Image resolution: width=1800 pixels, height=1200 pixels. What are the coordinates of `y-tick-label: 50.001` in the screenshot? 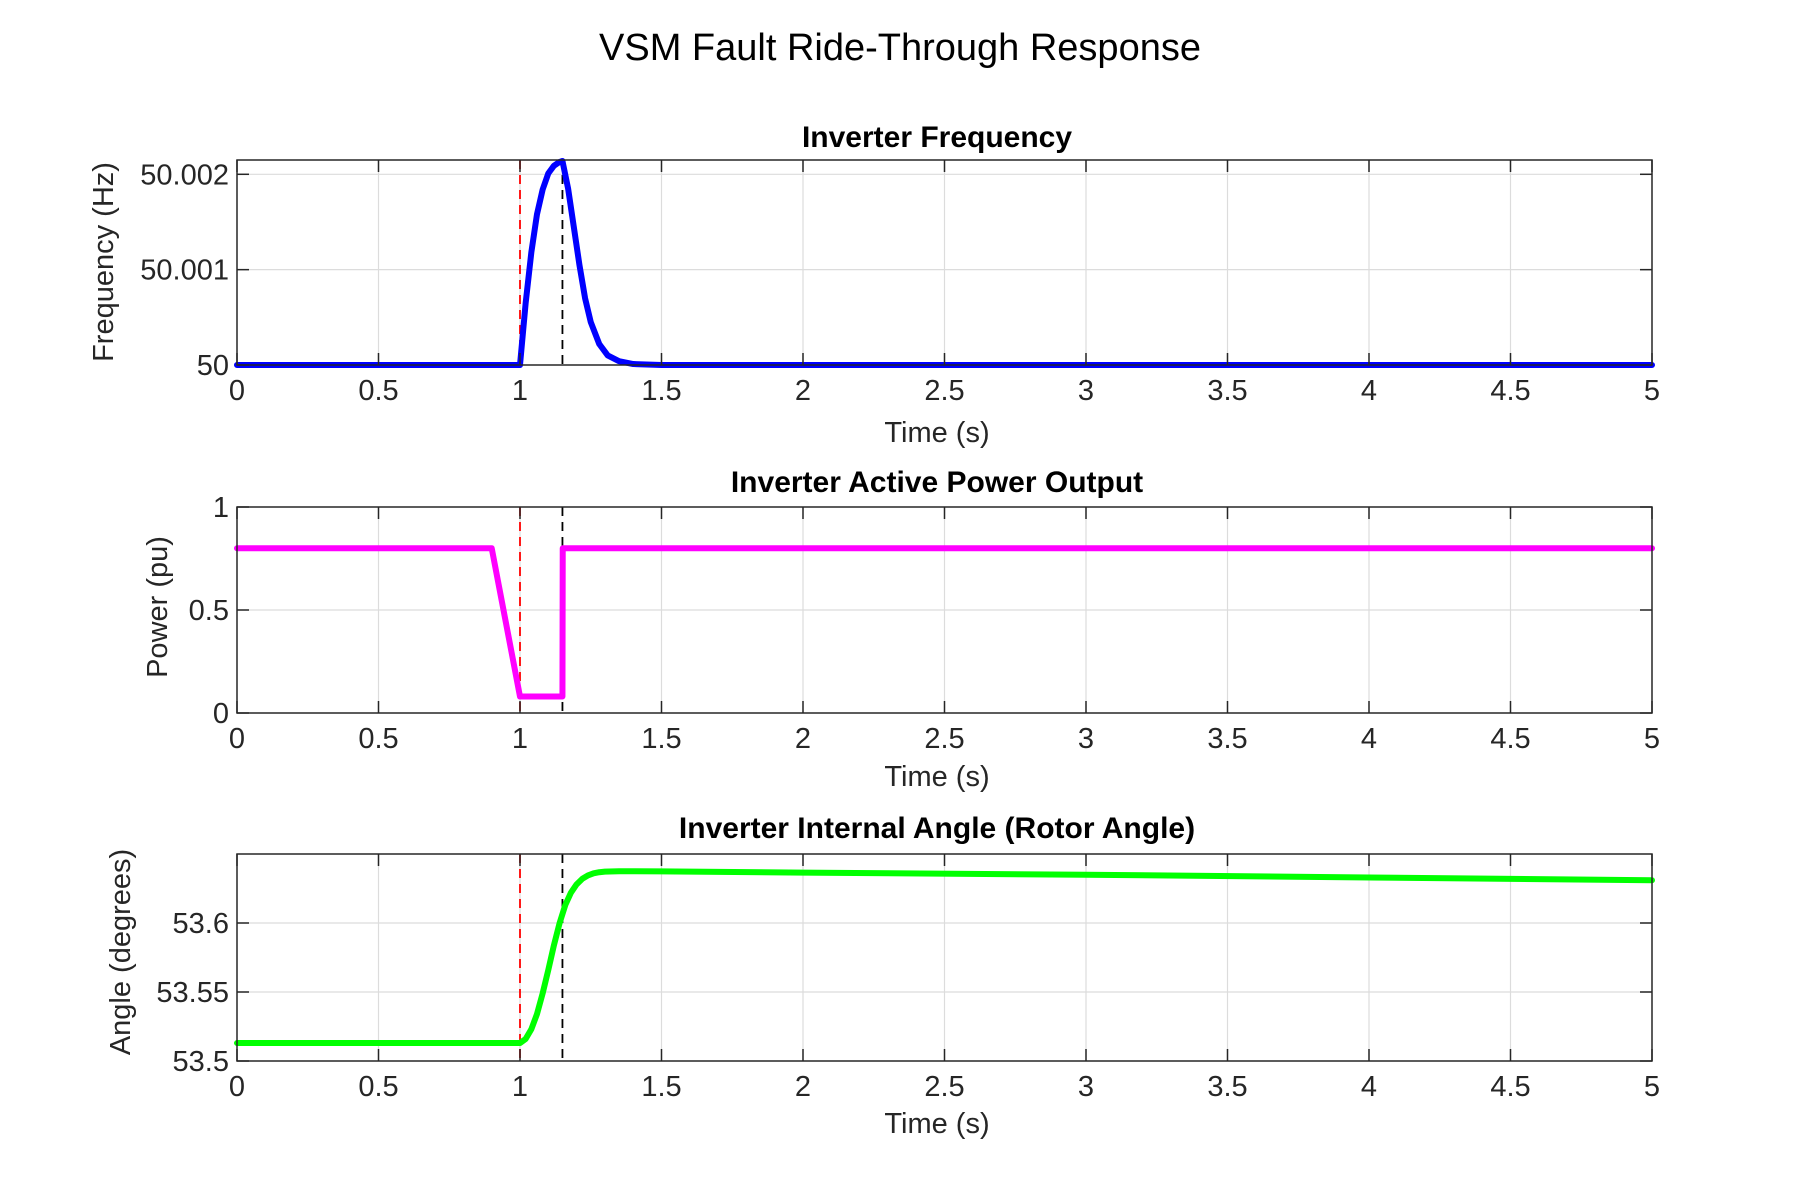 It's located at (184, 271).